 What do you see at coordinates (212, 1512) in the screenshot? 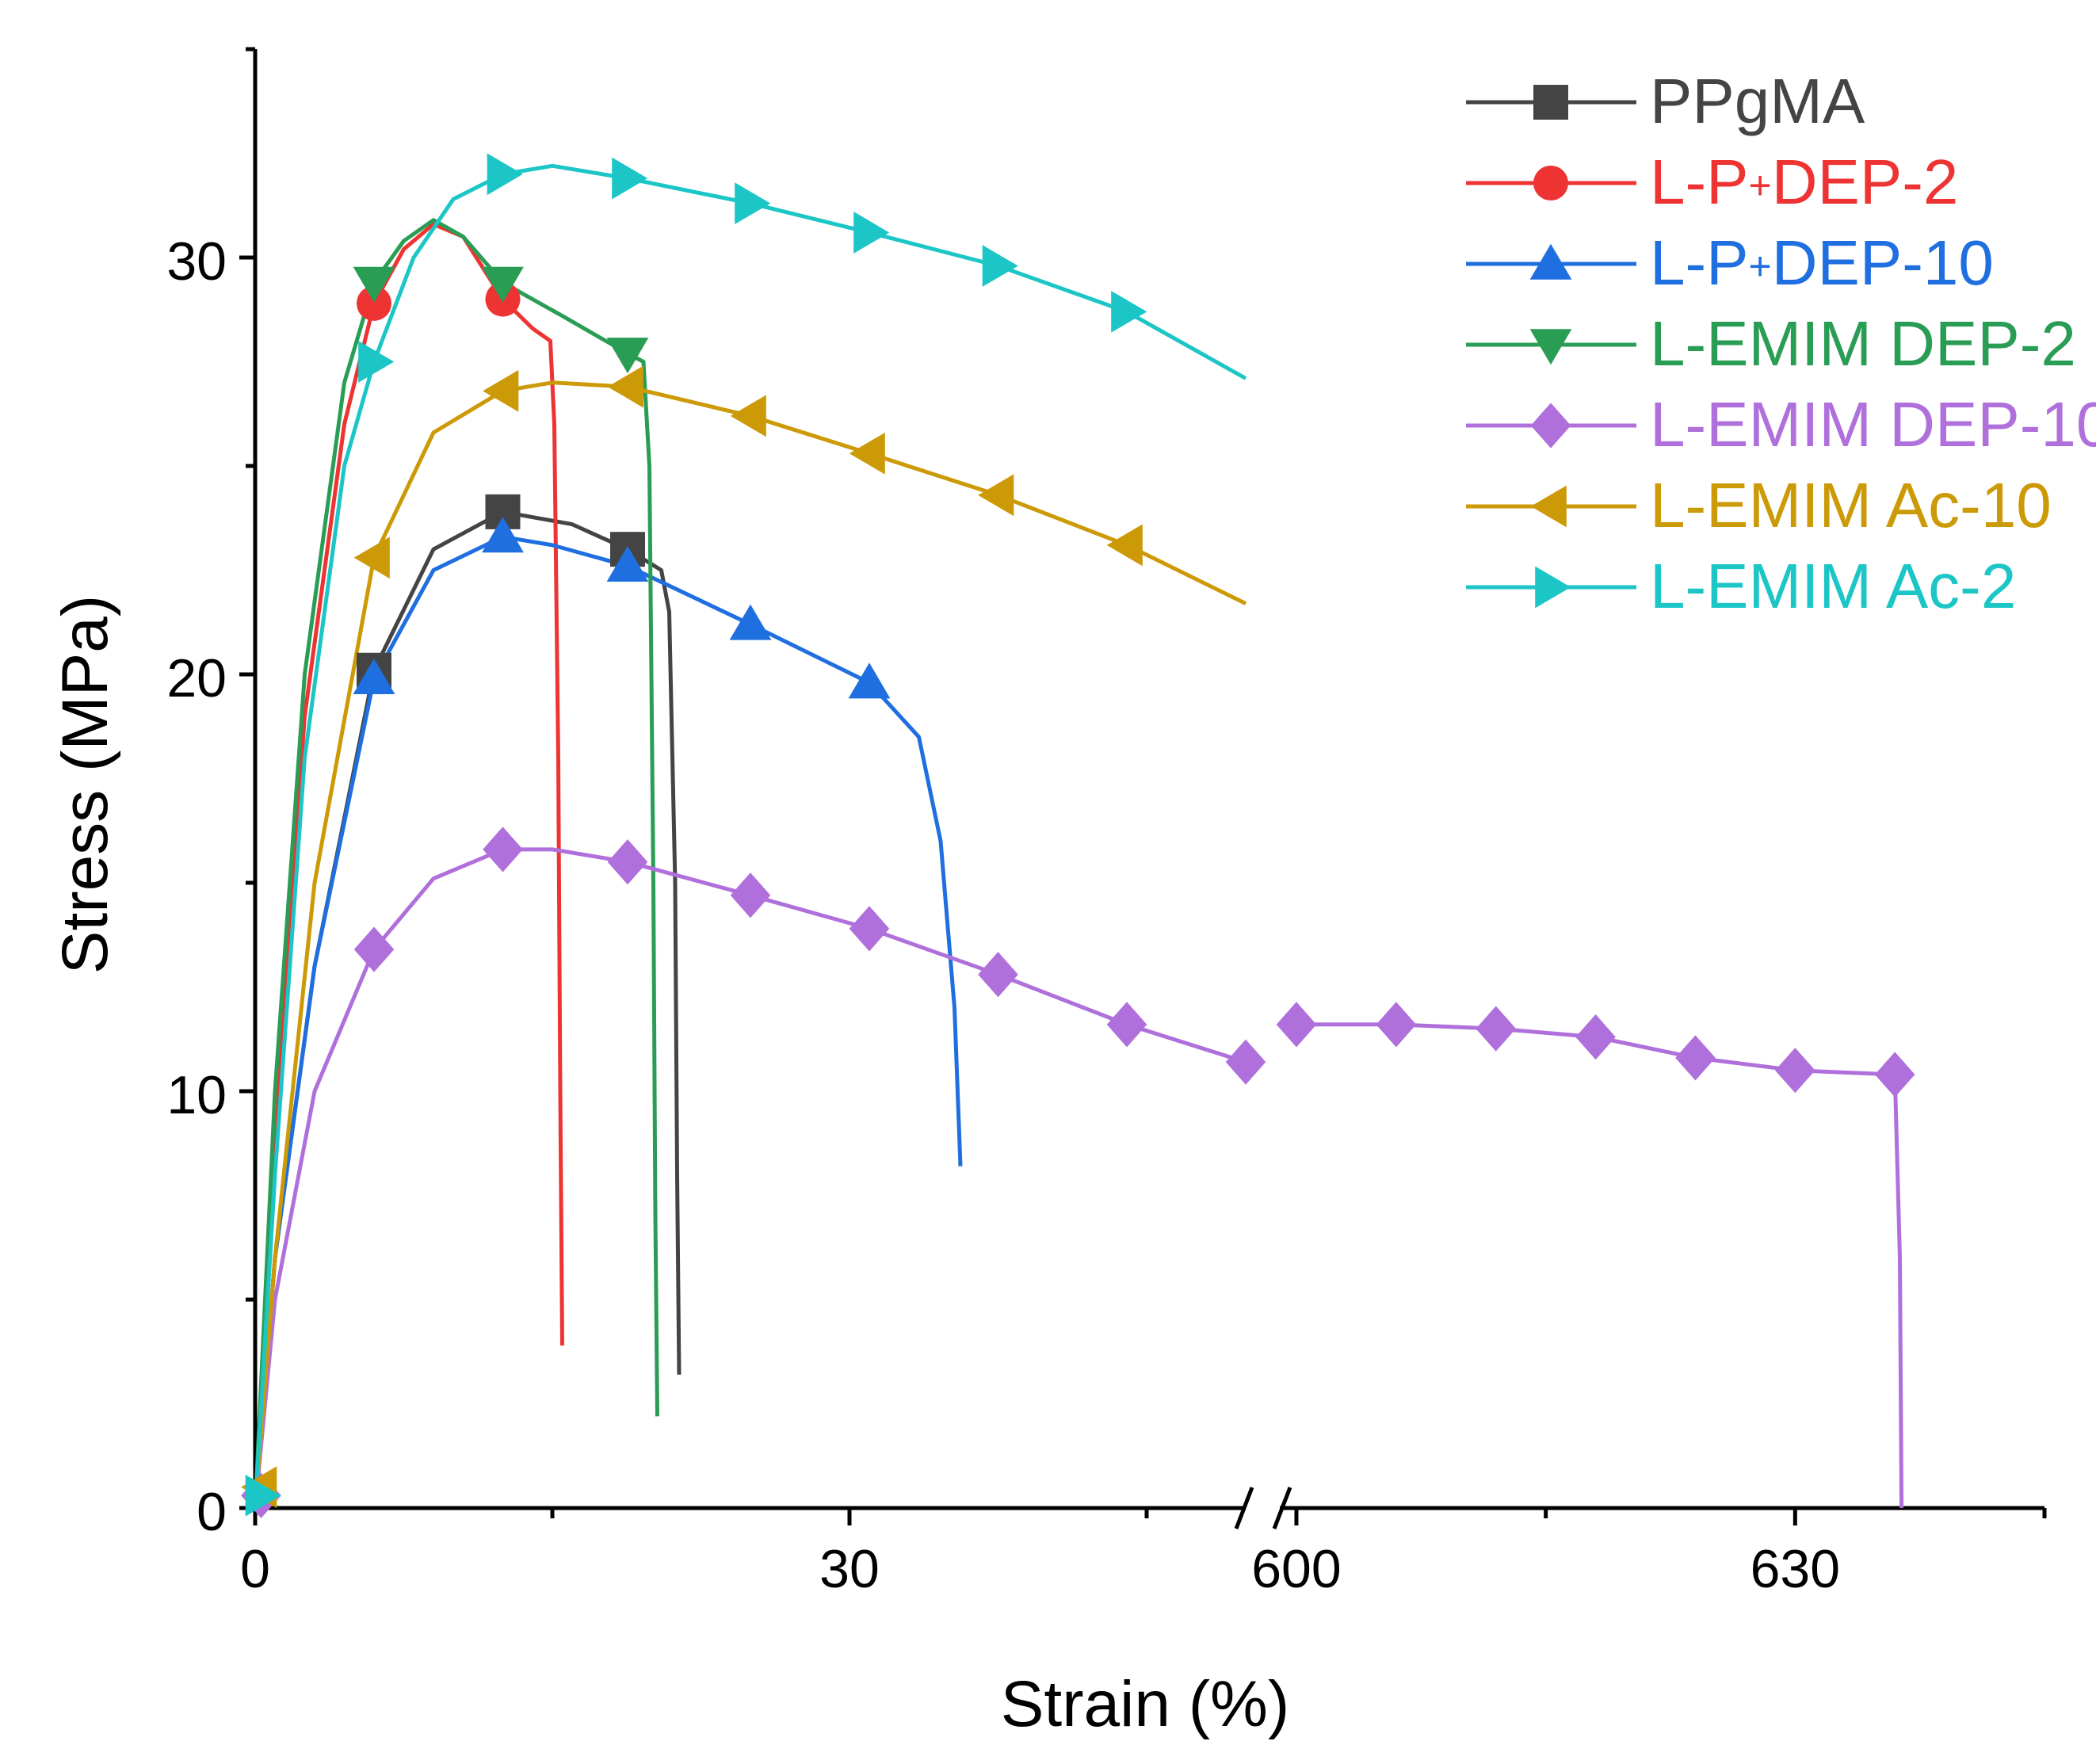
I see `y-tick-label: 0` at bounding box center [212, 1512].